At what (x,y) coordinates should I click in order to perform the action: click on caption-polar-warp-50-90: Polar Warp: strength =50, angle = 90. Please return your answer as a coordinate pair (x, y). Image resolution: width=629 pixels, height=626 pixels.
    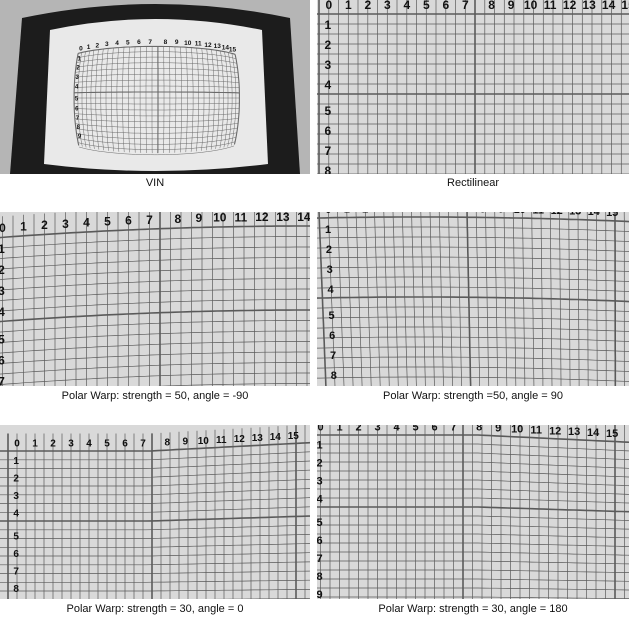
    Looking at the image, I should click on (473, 396).